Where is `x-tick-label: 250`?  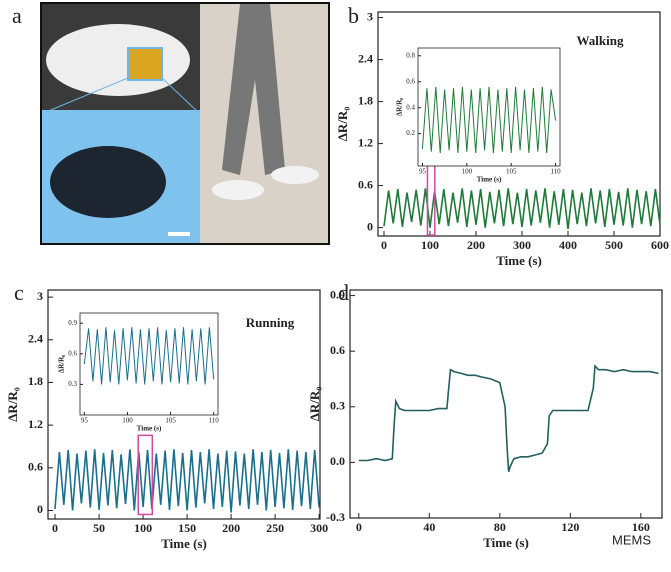
x-tick-label: 250 is located at coordinates (275, 528).